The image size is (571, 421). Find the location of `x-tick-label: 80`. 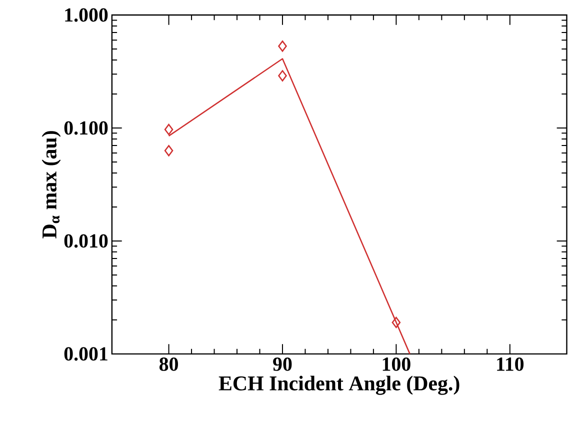

x-tick-label: 80 is located at coordinates (168, 364).